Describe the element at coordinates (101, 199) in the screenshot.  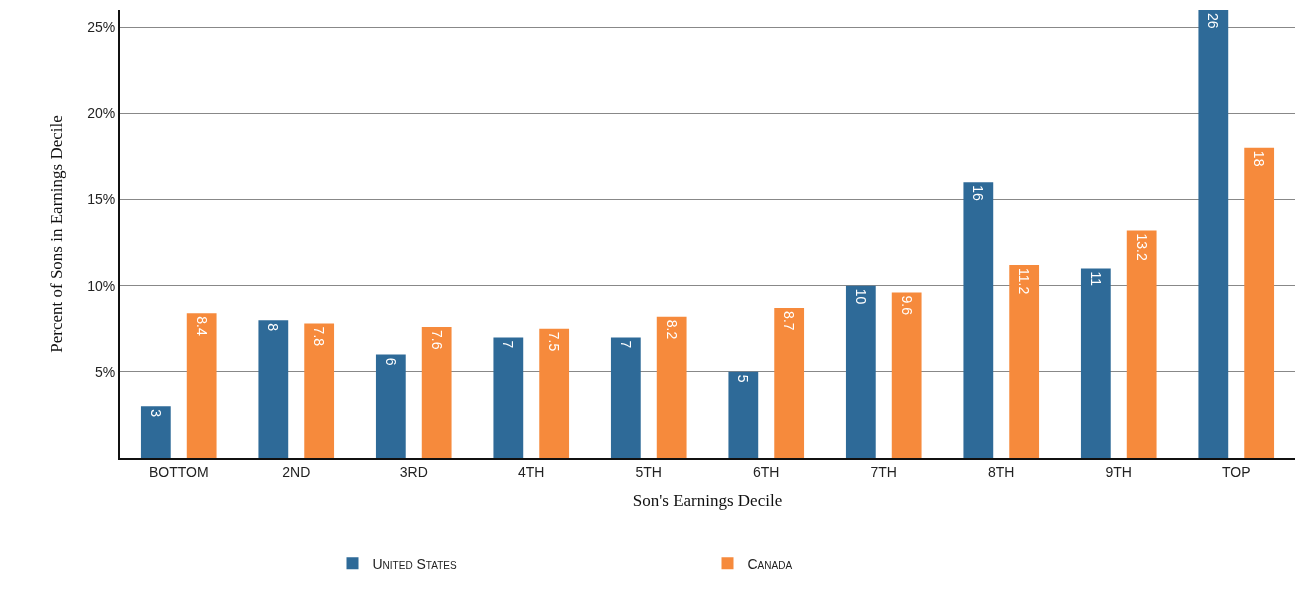
I see `y-tick-label: 15%` at that location.